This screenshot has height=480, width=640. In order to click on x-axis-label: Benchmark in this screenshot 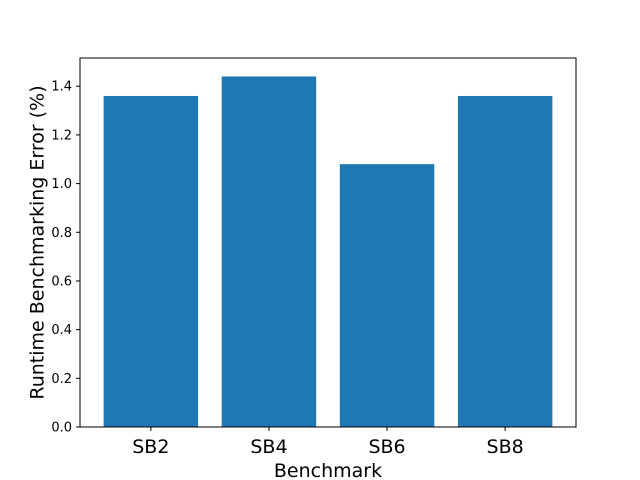, I will do `click(328, 470)`.